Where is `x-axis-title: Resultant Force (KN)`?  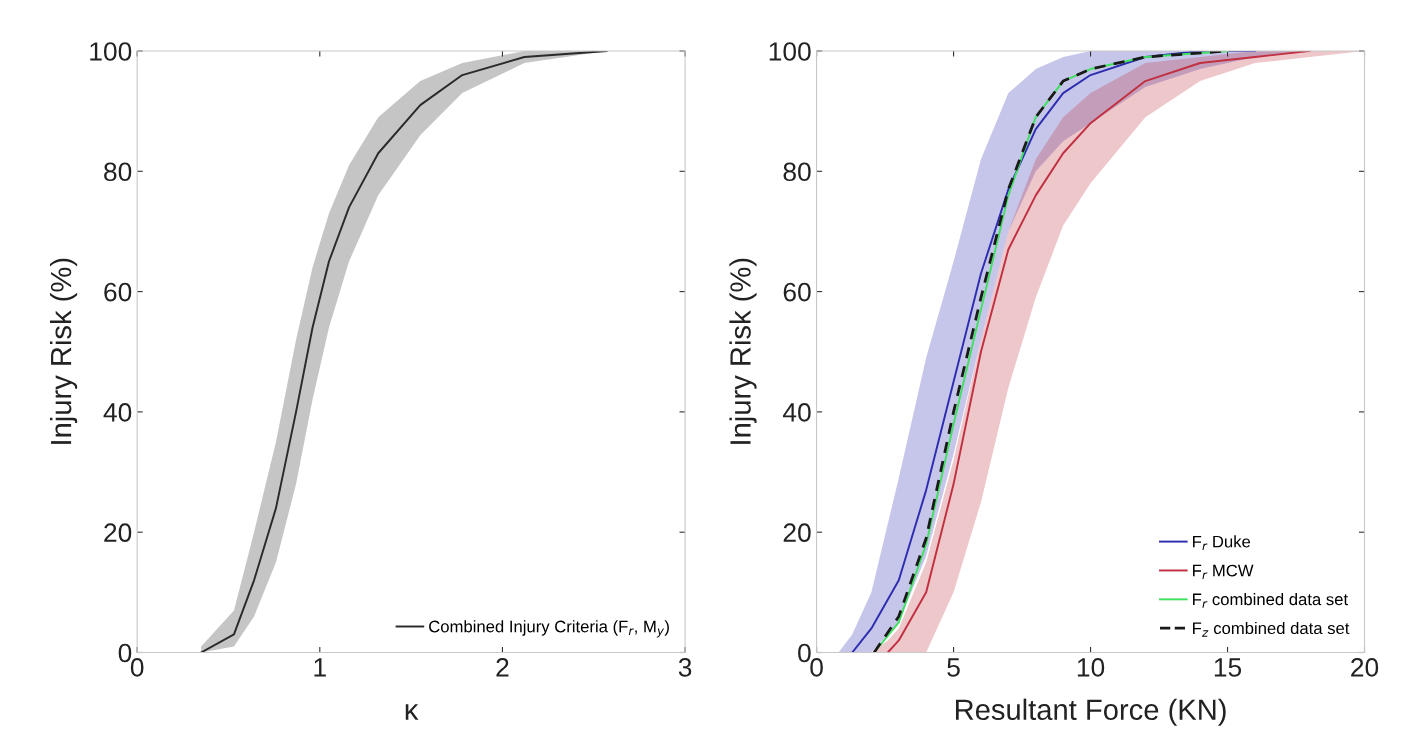
x-axis-title: Resultant Force (KN) is located at coordinates (1090, 712).